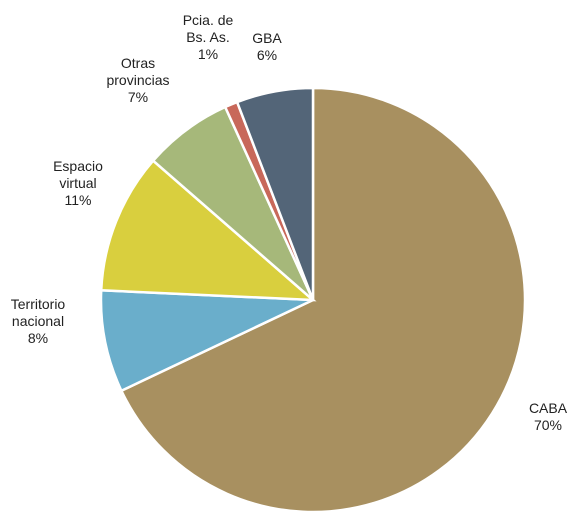 The height and width of the screenshot is (513, 576). I want to click on slice-label: Pcia. de Bs. As. 1%, so click(208, 37).